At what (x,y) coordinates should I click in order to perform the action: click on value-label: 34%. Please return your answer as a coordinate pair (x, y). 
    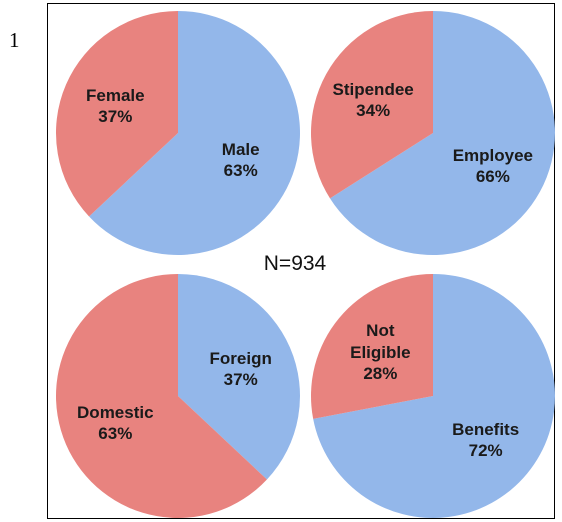
    Looking at the image, I should click on (373, 111).